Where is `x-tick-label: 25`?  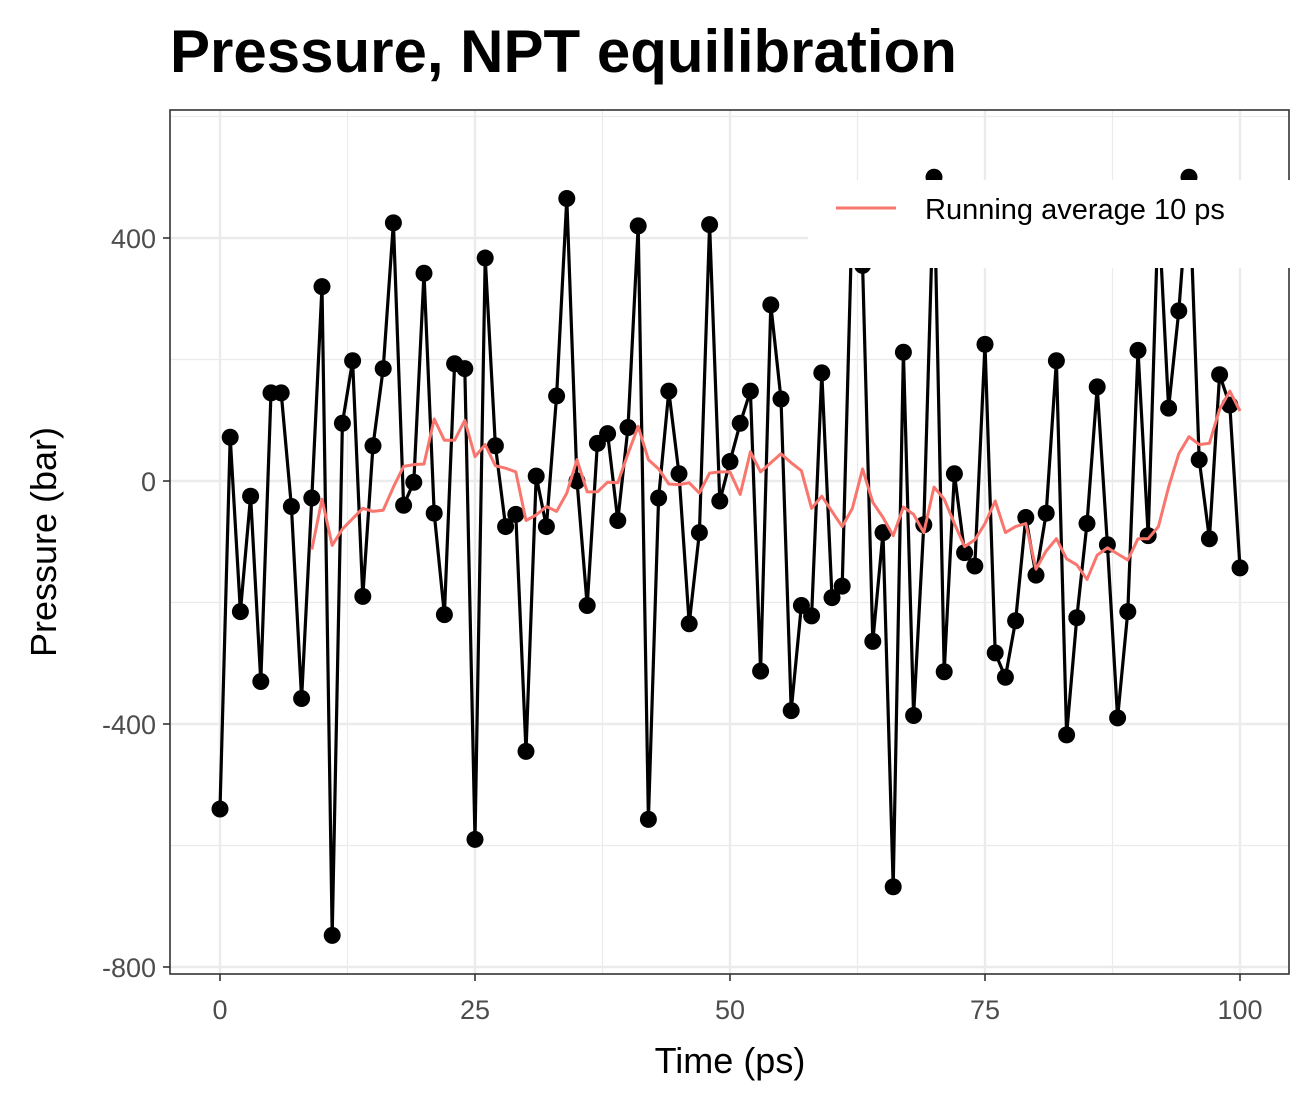
x-tick-label: 25 is located at coordinates (475, 1010).